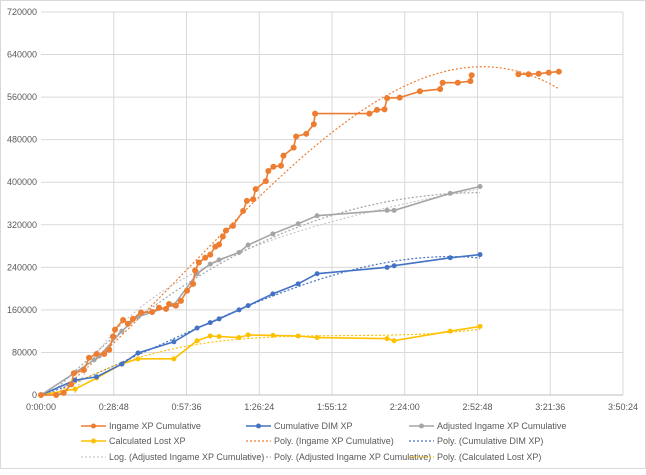 Image resolution: width=646 pixels, height=475 pixels. I want to click on legend-item: Poly. (Calculated Lost XP), so click(475, 457).